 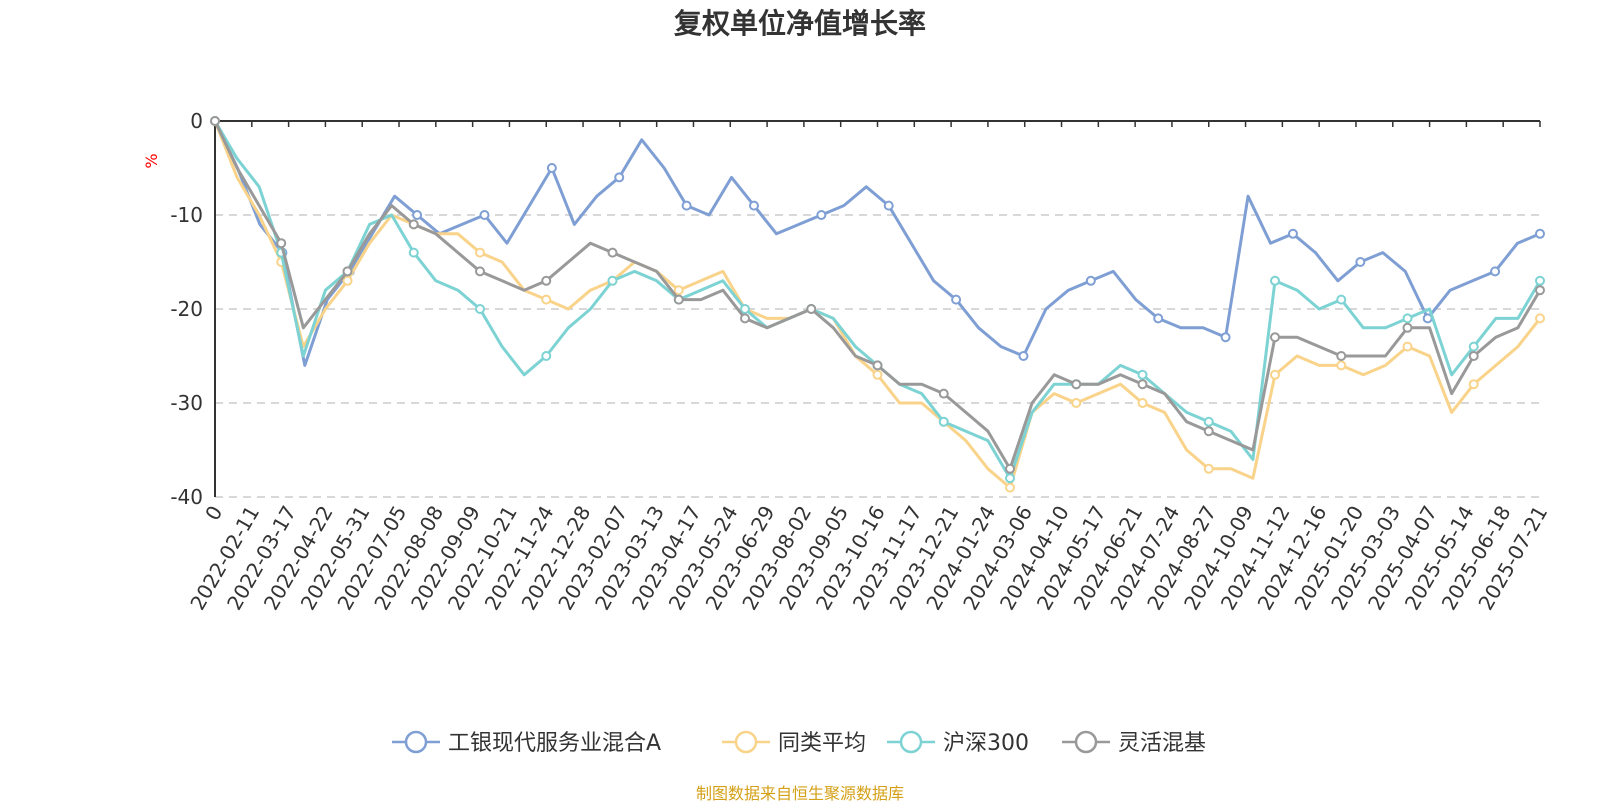 I want to click on legend-item: 灵活混基, so click(x=1134, y=743).